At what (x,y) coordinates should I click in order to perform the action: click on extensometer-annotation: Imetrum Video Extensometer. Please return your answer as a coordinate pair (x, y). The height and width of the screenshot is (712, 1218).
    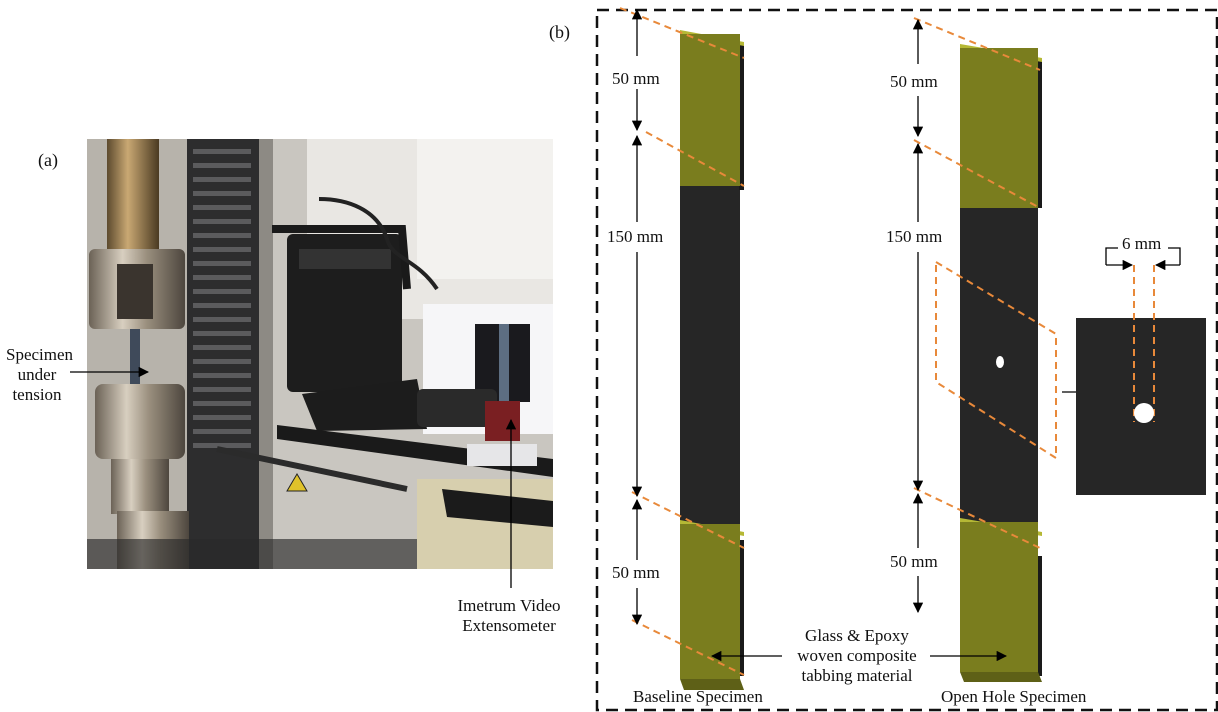
    Looking at the image, I should click on (509, 616).